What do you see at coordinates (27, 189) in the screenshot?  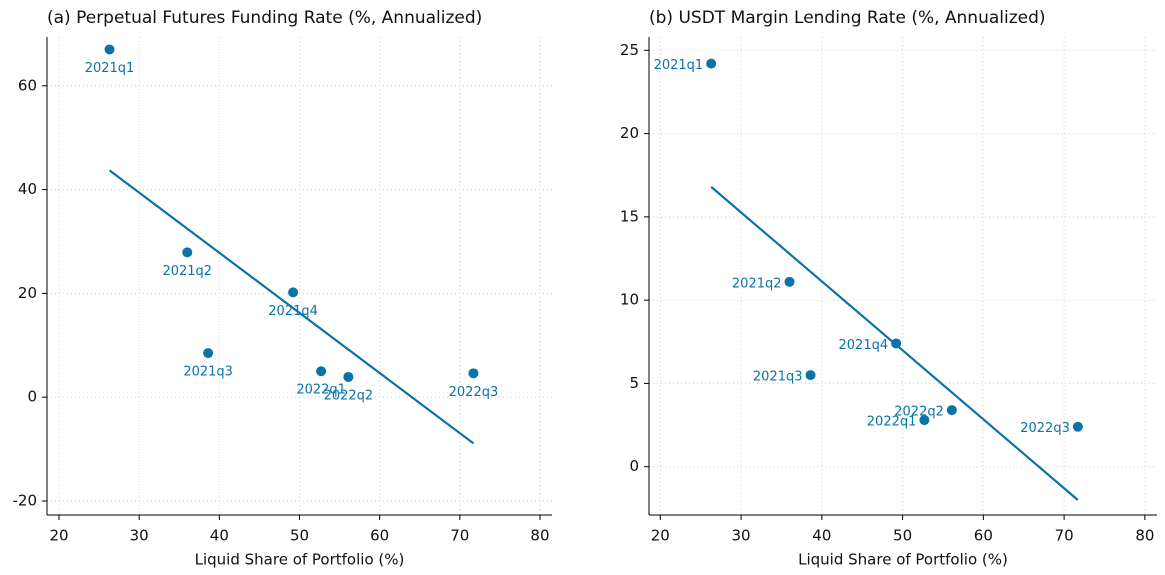 I see `y-tick-label: 40` at bounding box center [27, 189].